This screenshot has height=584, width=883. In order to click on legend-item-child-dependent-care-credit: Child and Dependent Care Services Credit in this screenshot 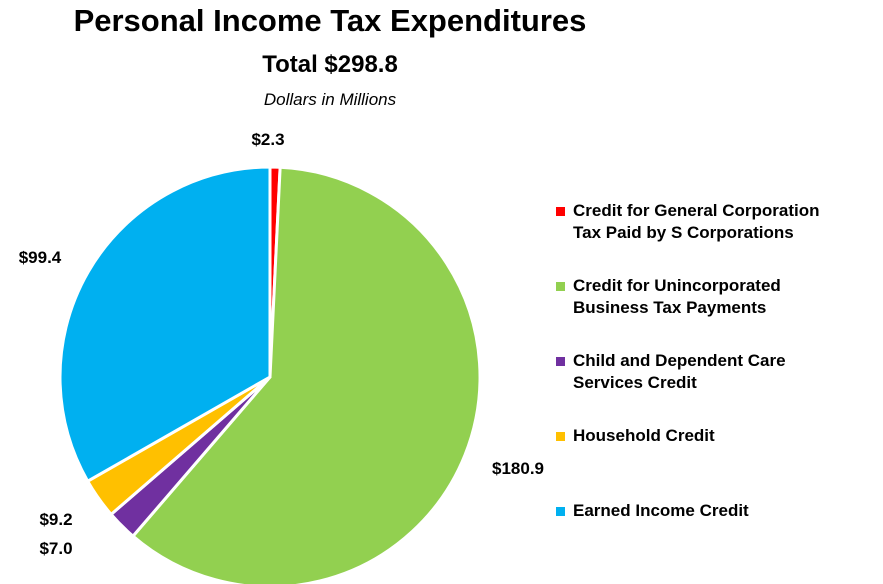, I will do `click(719, 387)`.